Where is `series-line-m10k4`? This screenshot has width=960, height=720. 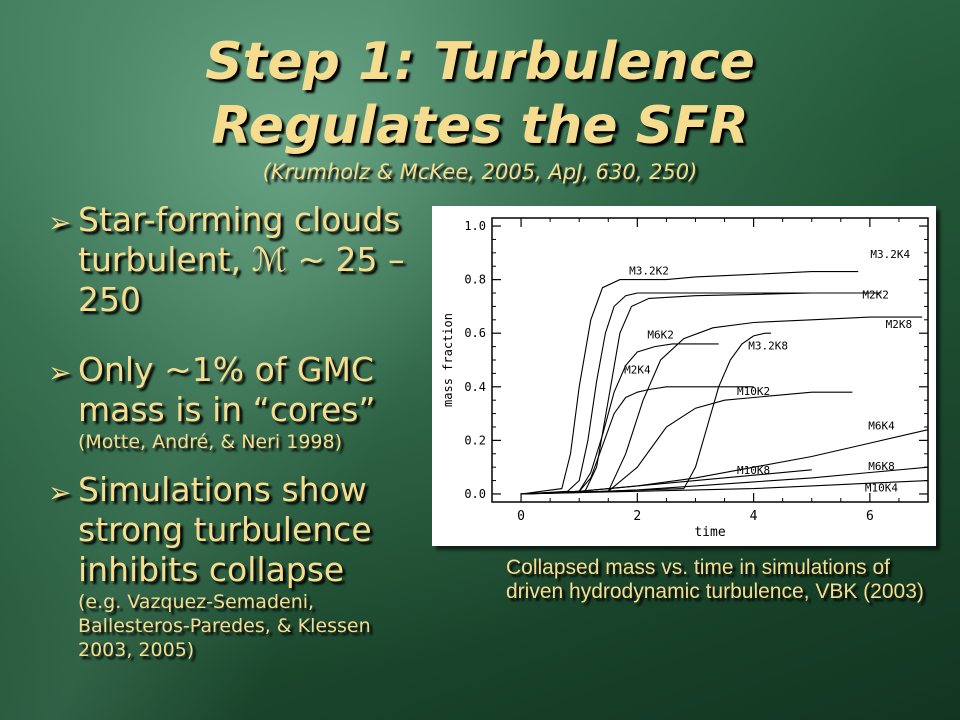
series-line-m10k4 is located at coordinates (725, 487).